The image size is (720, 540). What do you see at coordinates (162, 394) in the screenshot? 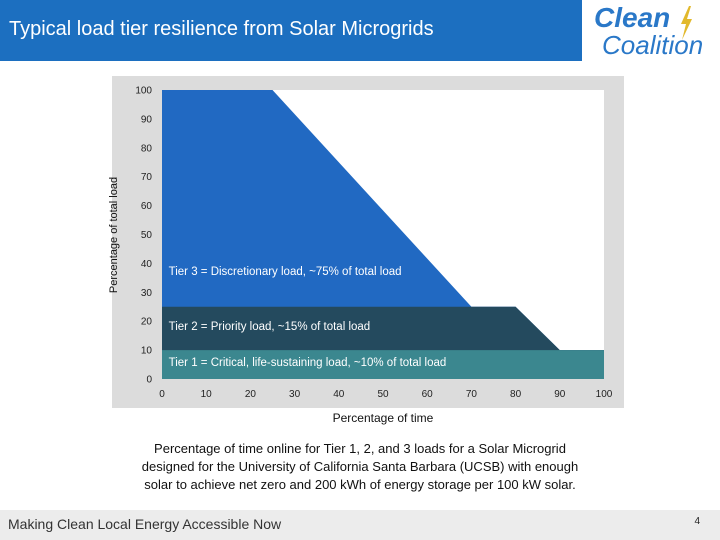
I see `x-tick-label: 0` at bounding box center [162, 394].